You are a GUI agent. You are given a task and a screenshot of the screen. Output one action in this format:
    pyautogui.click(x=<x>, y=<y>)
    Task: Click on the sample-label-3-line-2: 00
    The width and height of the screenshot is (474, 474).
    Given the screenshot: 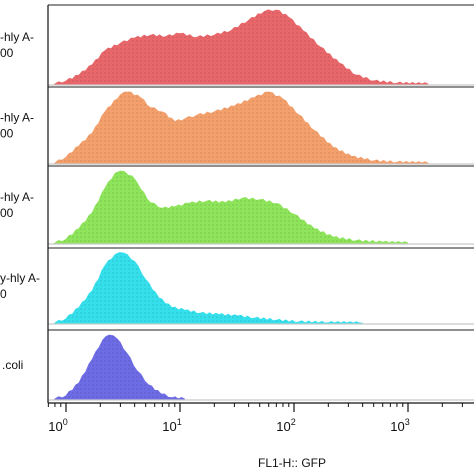 What is the action you would take?
    pyautogui.click(x=7, y=213)
    